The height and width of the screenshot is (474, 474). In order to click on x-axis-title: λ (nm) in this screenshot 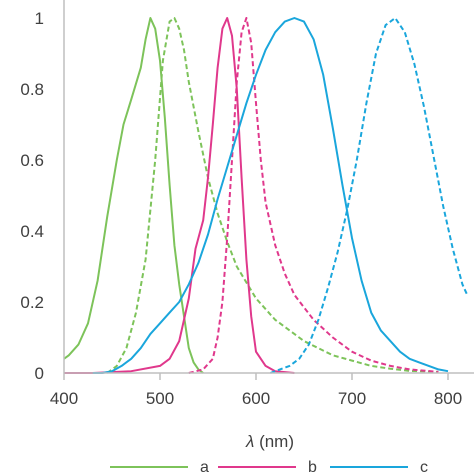, I will do `click(269, 441)`.